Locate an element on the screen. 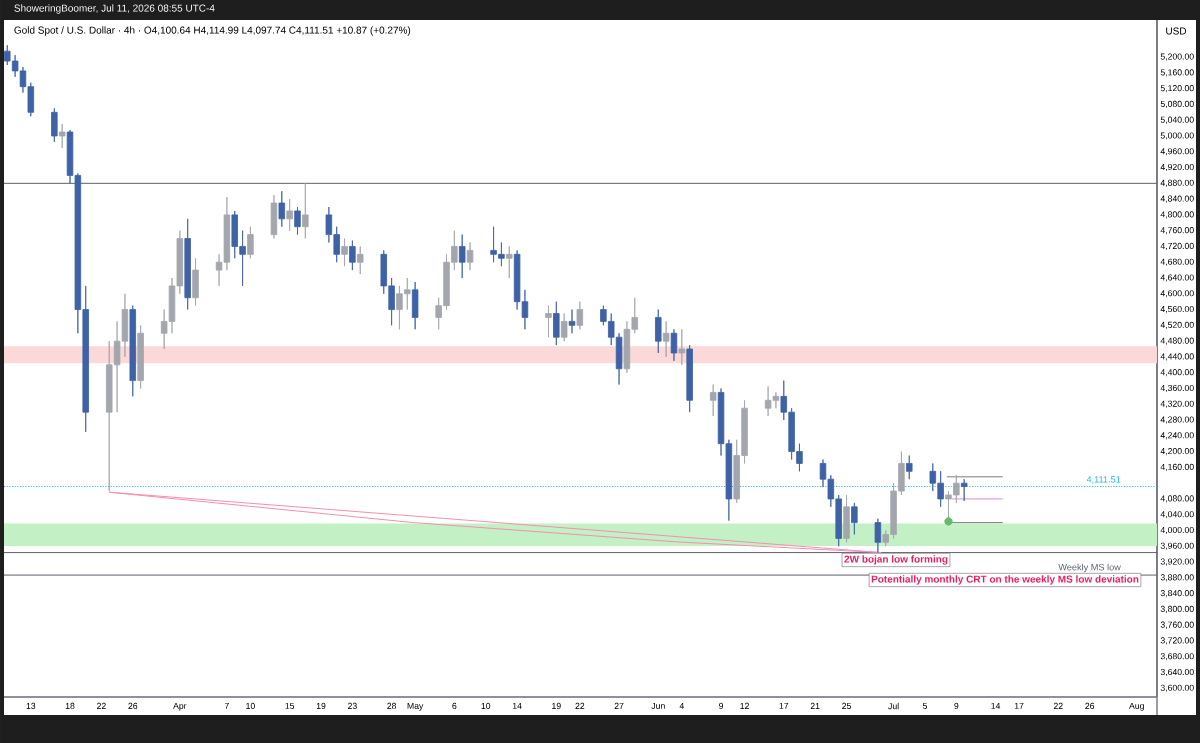 This screenshot has height=743, width=1200. y-tick-label: 4,240.00 is located at coordinates (1177, 436).